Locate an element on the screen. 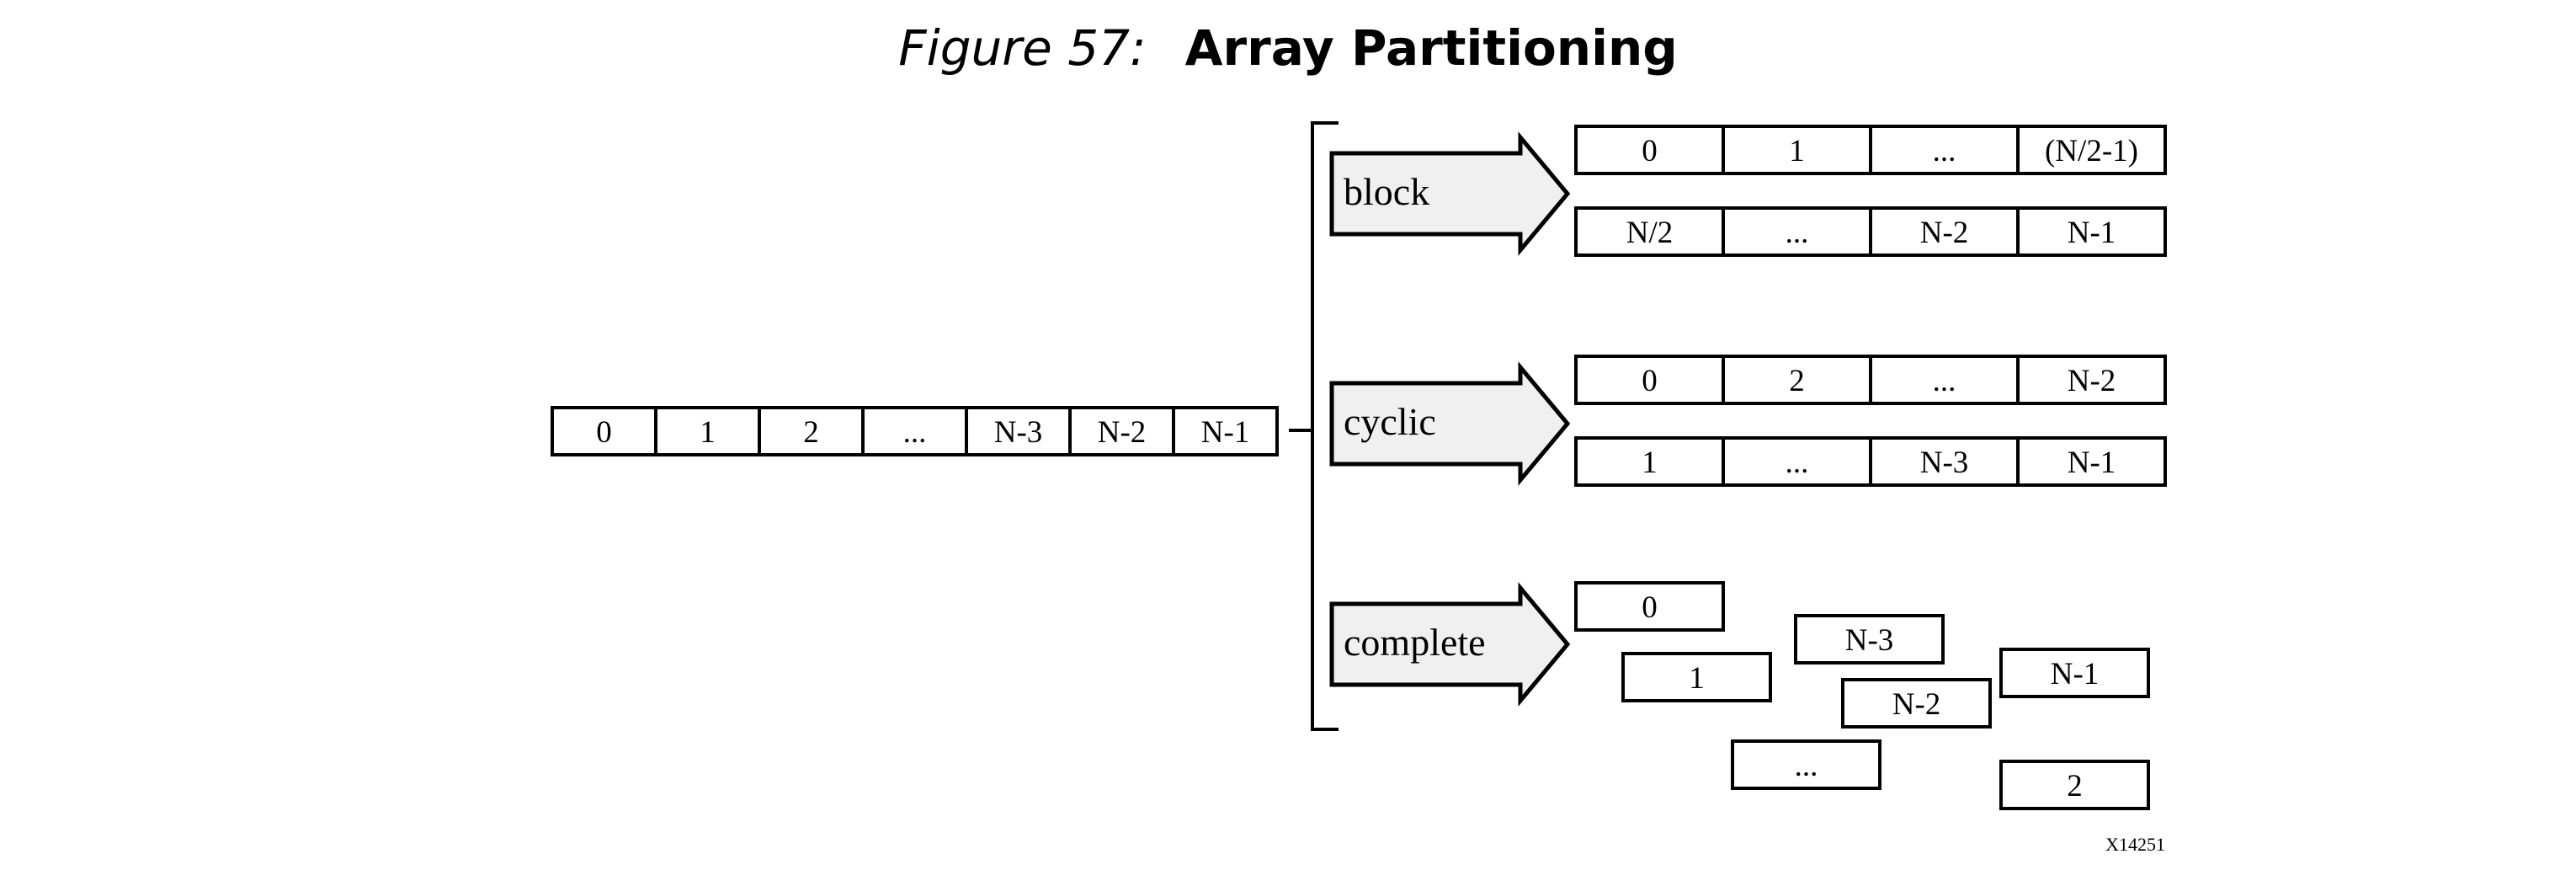 Image resolution: width=2576 pixels, height=870 pixels. block-partition-cell: N/2 is located at coordinates (1650, 231).